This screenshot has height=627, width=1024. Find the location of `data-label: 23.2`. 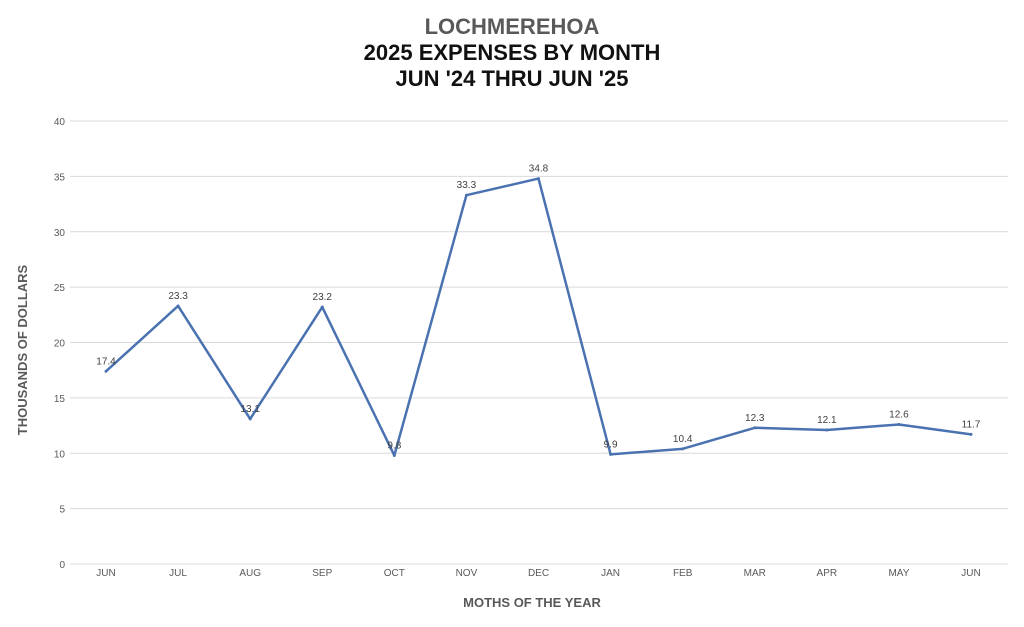

data-label: 23.2 is located at coordinates (323, 297).